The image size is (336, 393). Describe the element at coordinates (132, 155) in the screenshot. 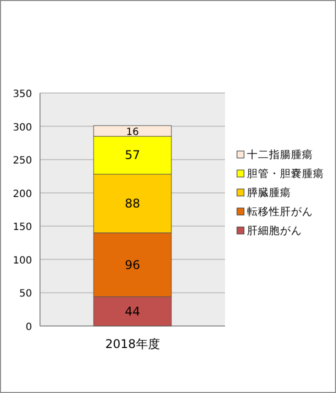

I see `data-label: 57` at that location.